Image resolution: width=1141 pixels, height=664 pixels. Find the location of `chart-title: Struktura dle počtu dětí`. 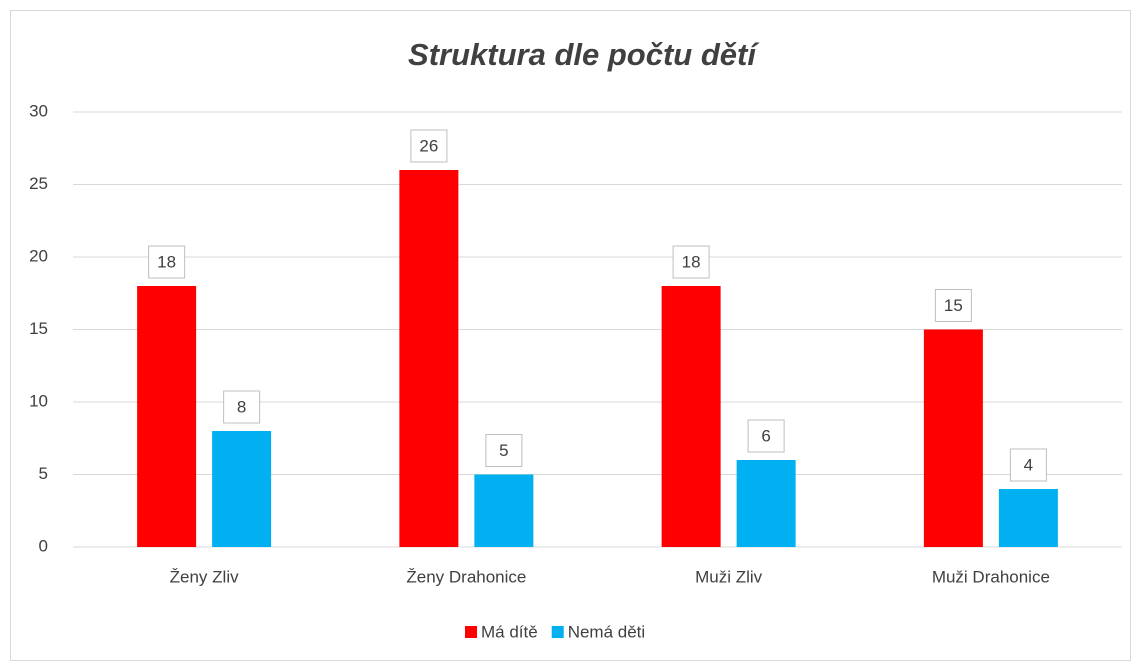

chart-title: Struktura dle počtu dětí is located at coordinates (583, 54).